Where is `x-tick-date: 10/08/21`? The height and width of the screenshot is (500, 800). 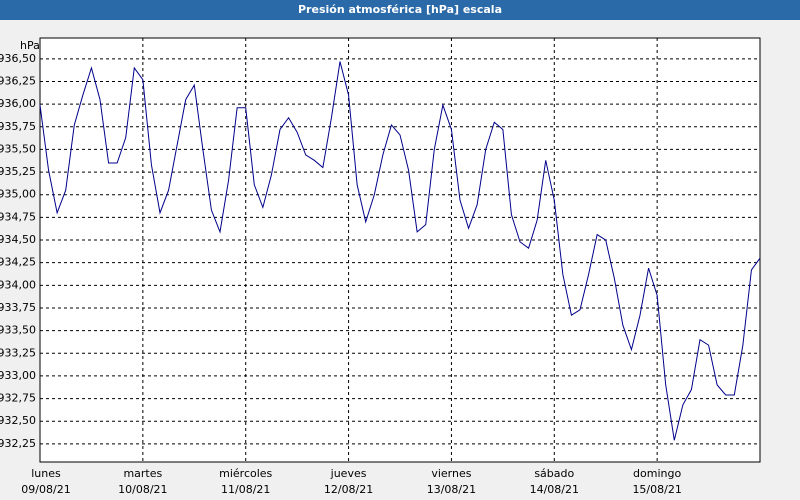
x-tick-date: 10/08/21 is located at coordinates (142, 489).